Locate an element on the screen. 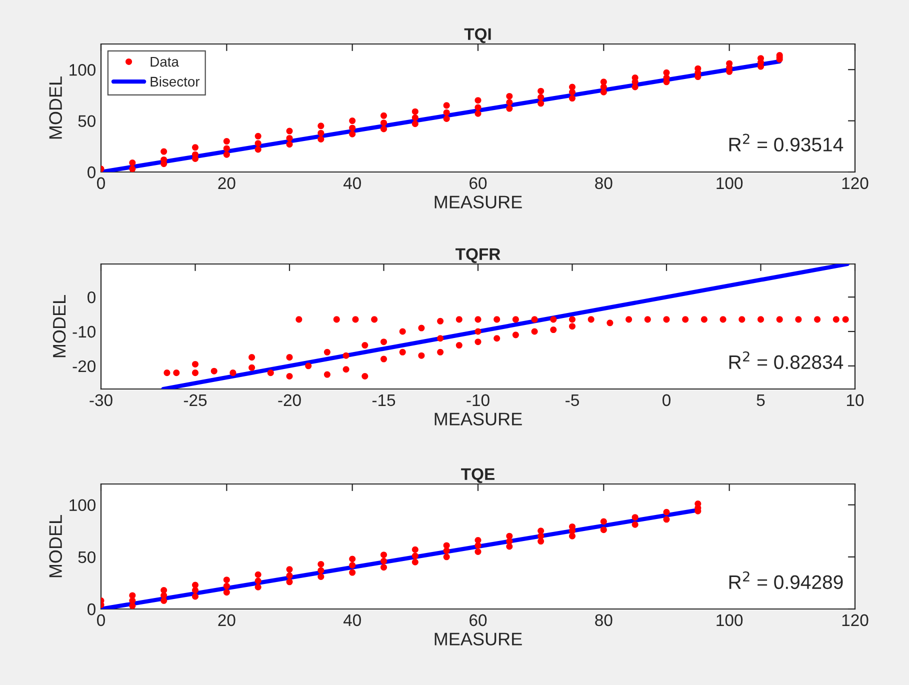 This screenshot has width=909, height=685. chart-title: TQFR is located at coordinates (478, 256).